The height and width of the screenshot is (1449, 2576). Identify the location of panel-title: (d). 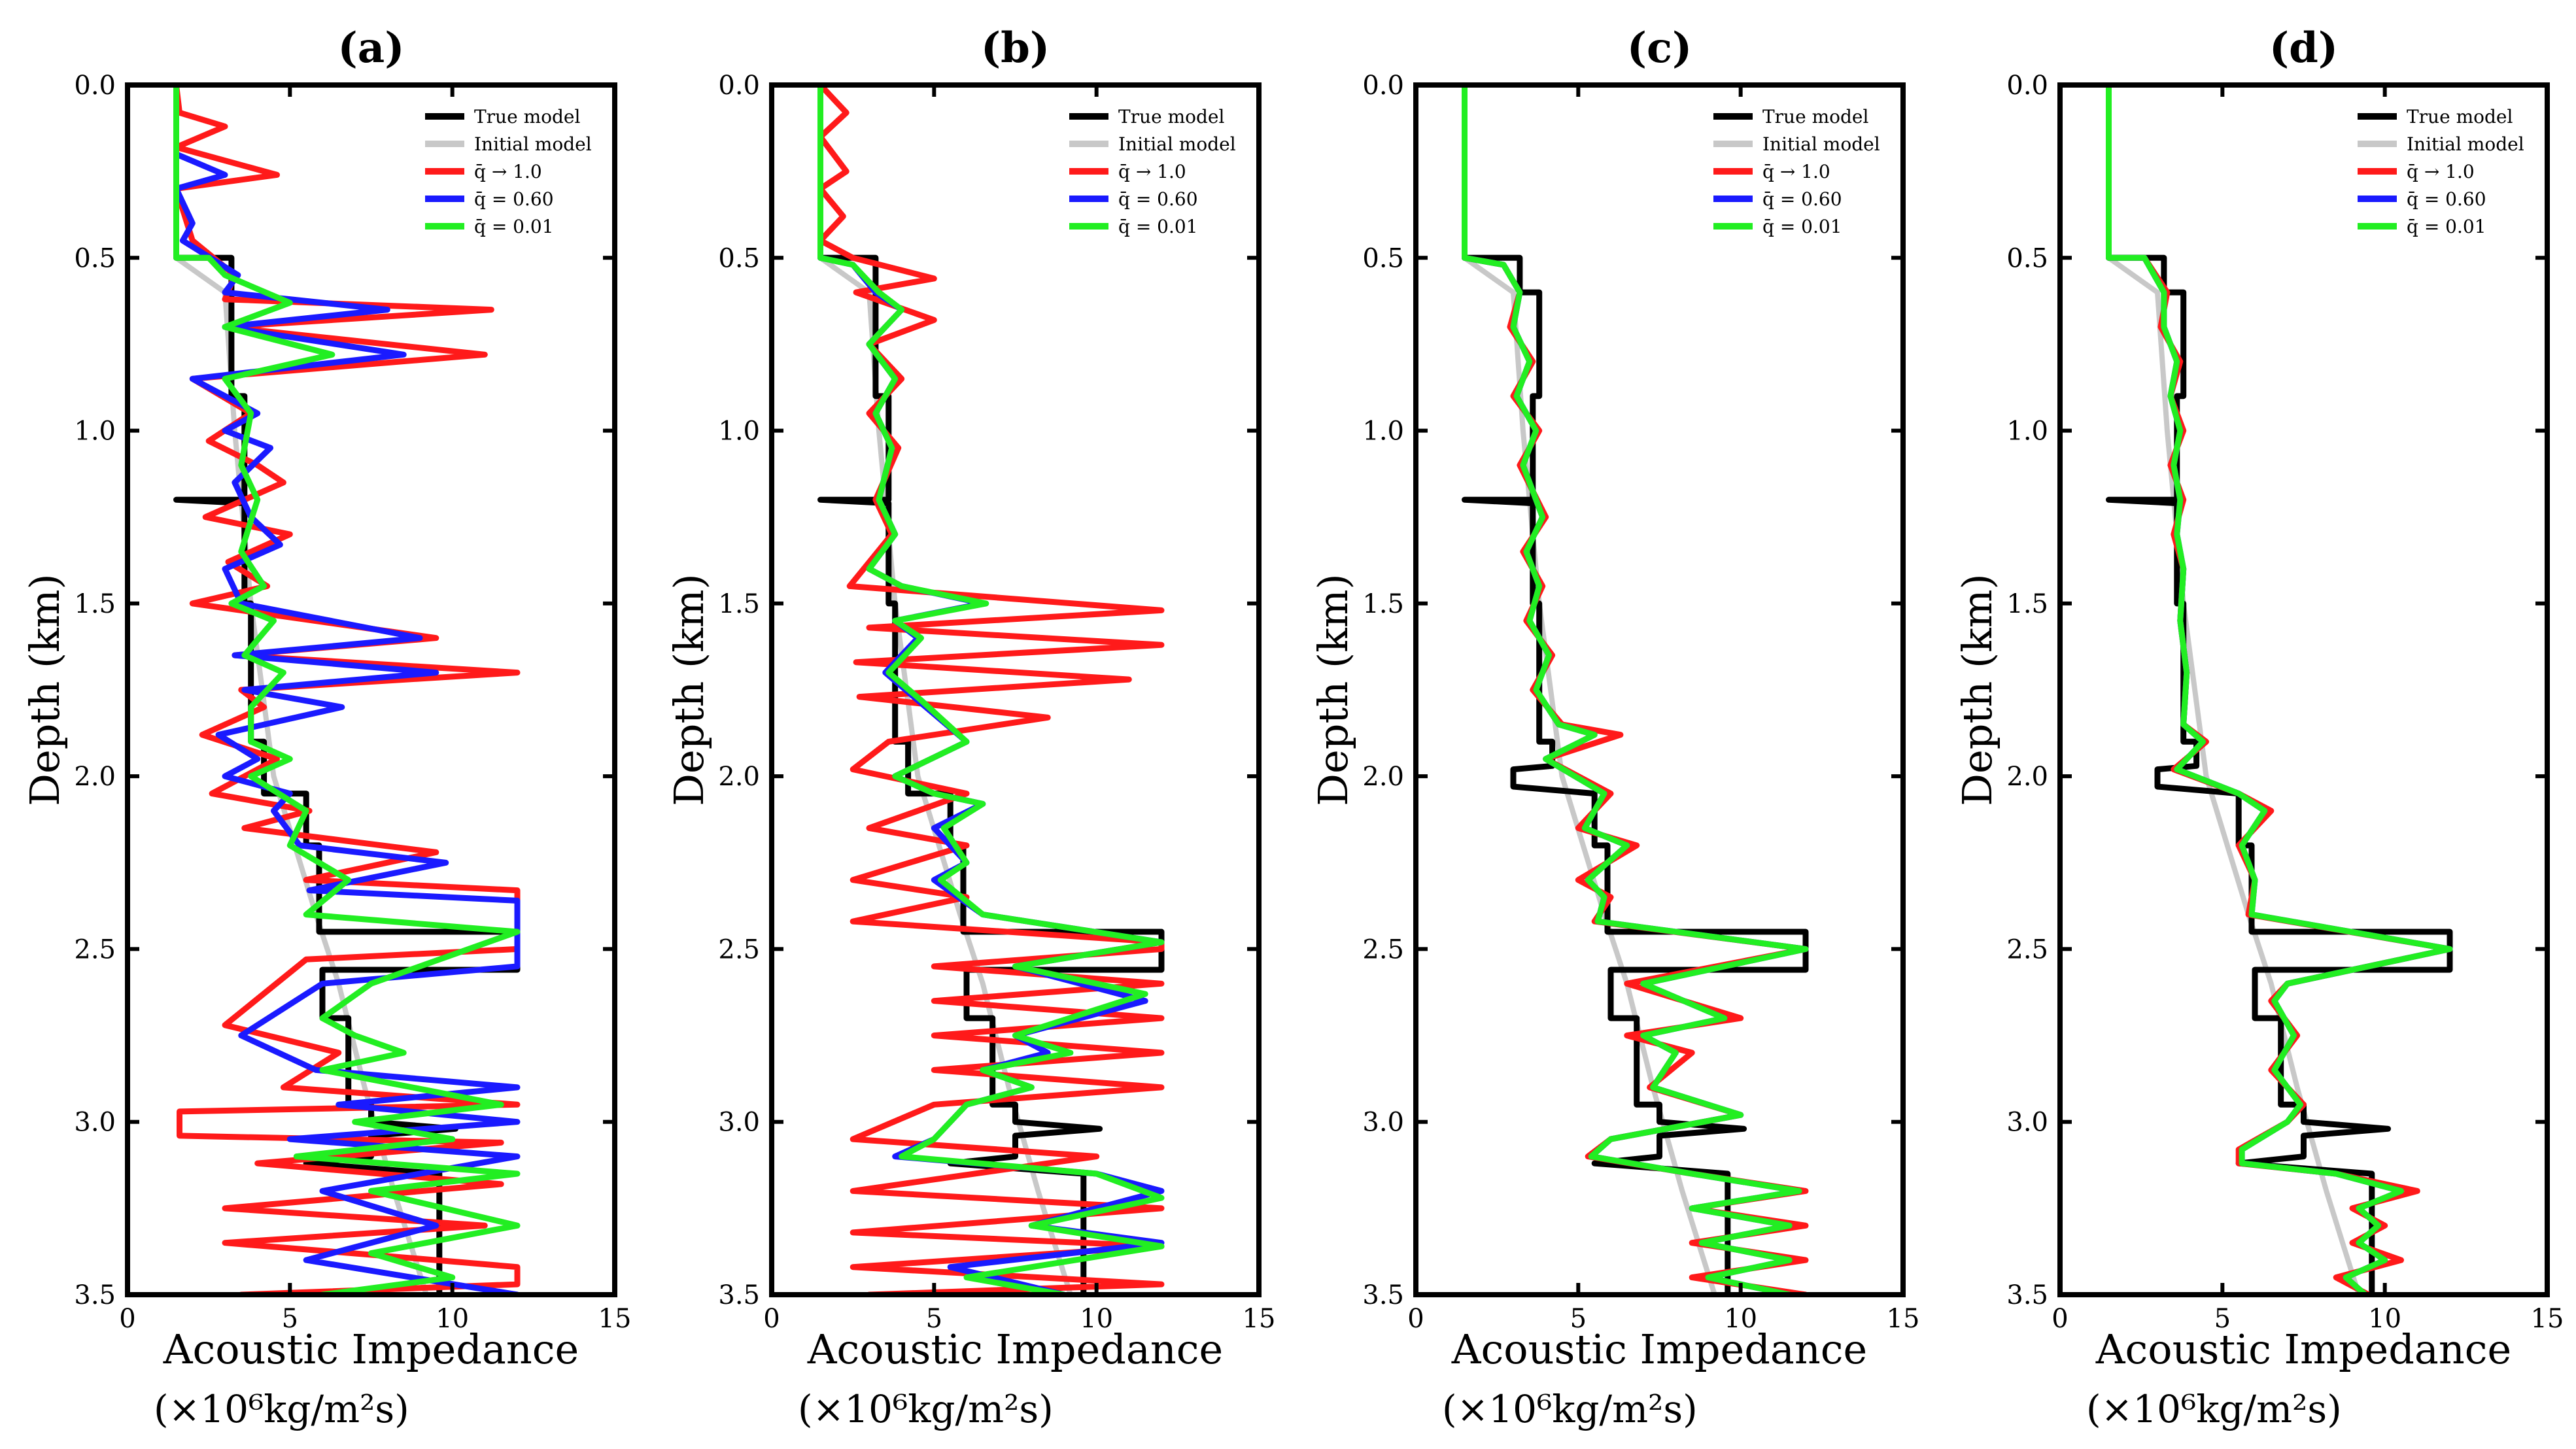
(2303, 48).